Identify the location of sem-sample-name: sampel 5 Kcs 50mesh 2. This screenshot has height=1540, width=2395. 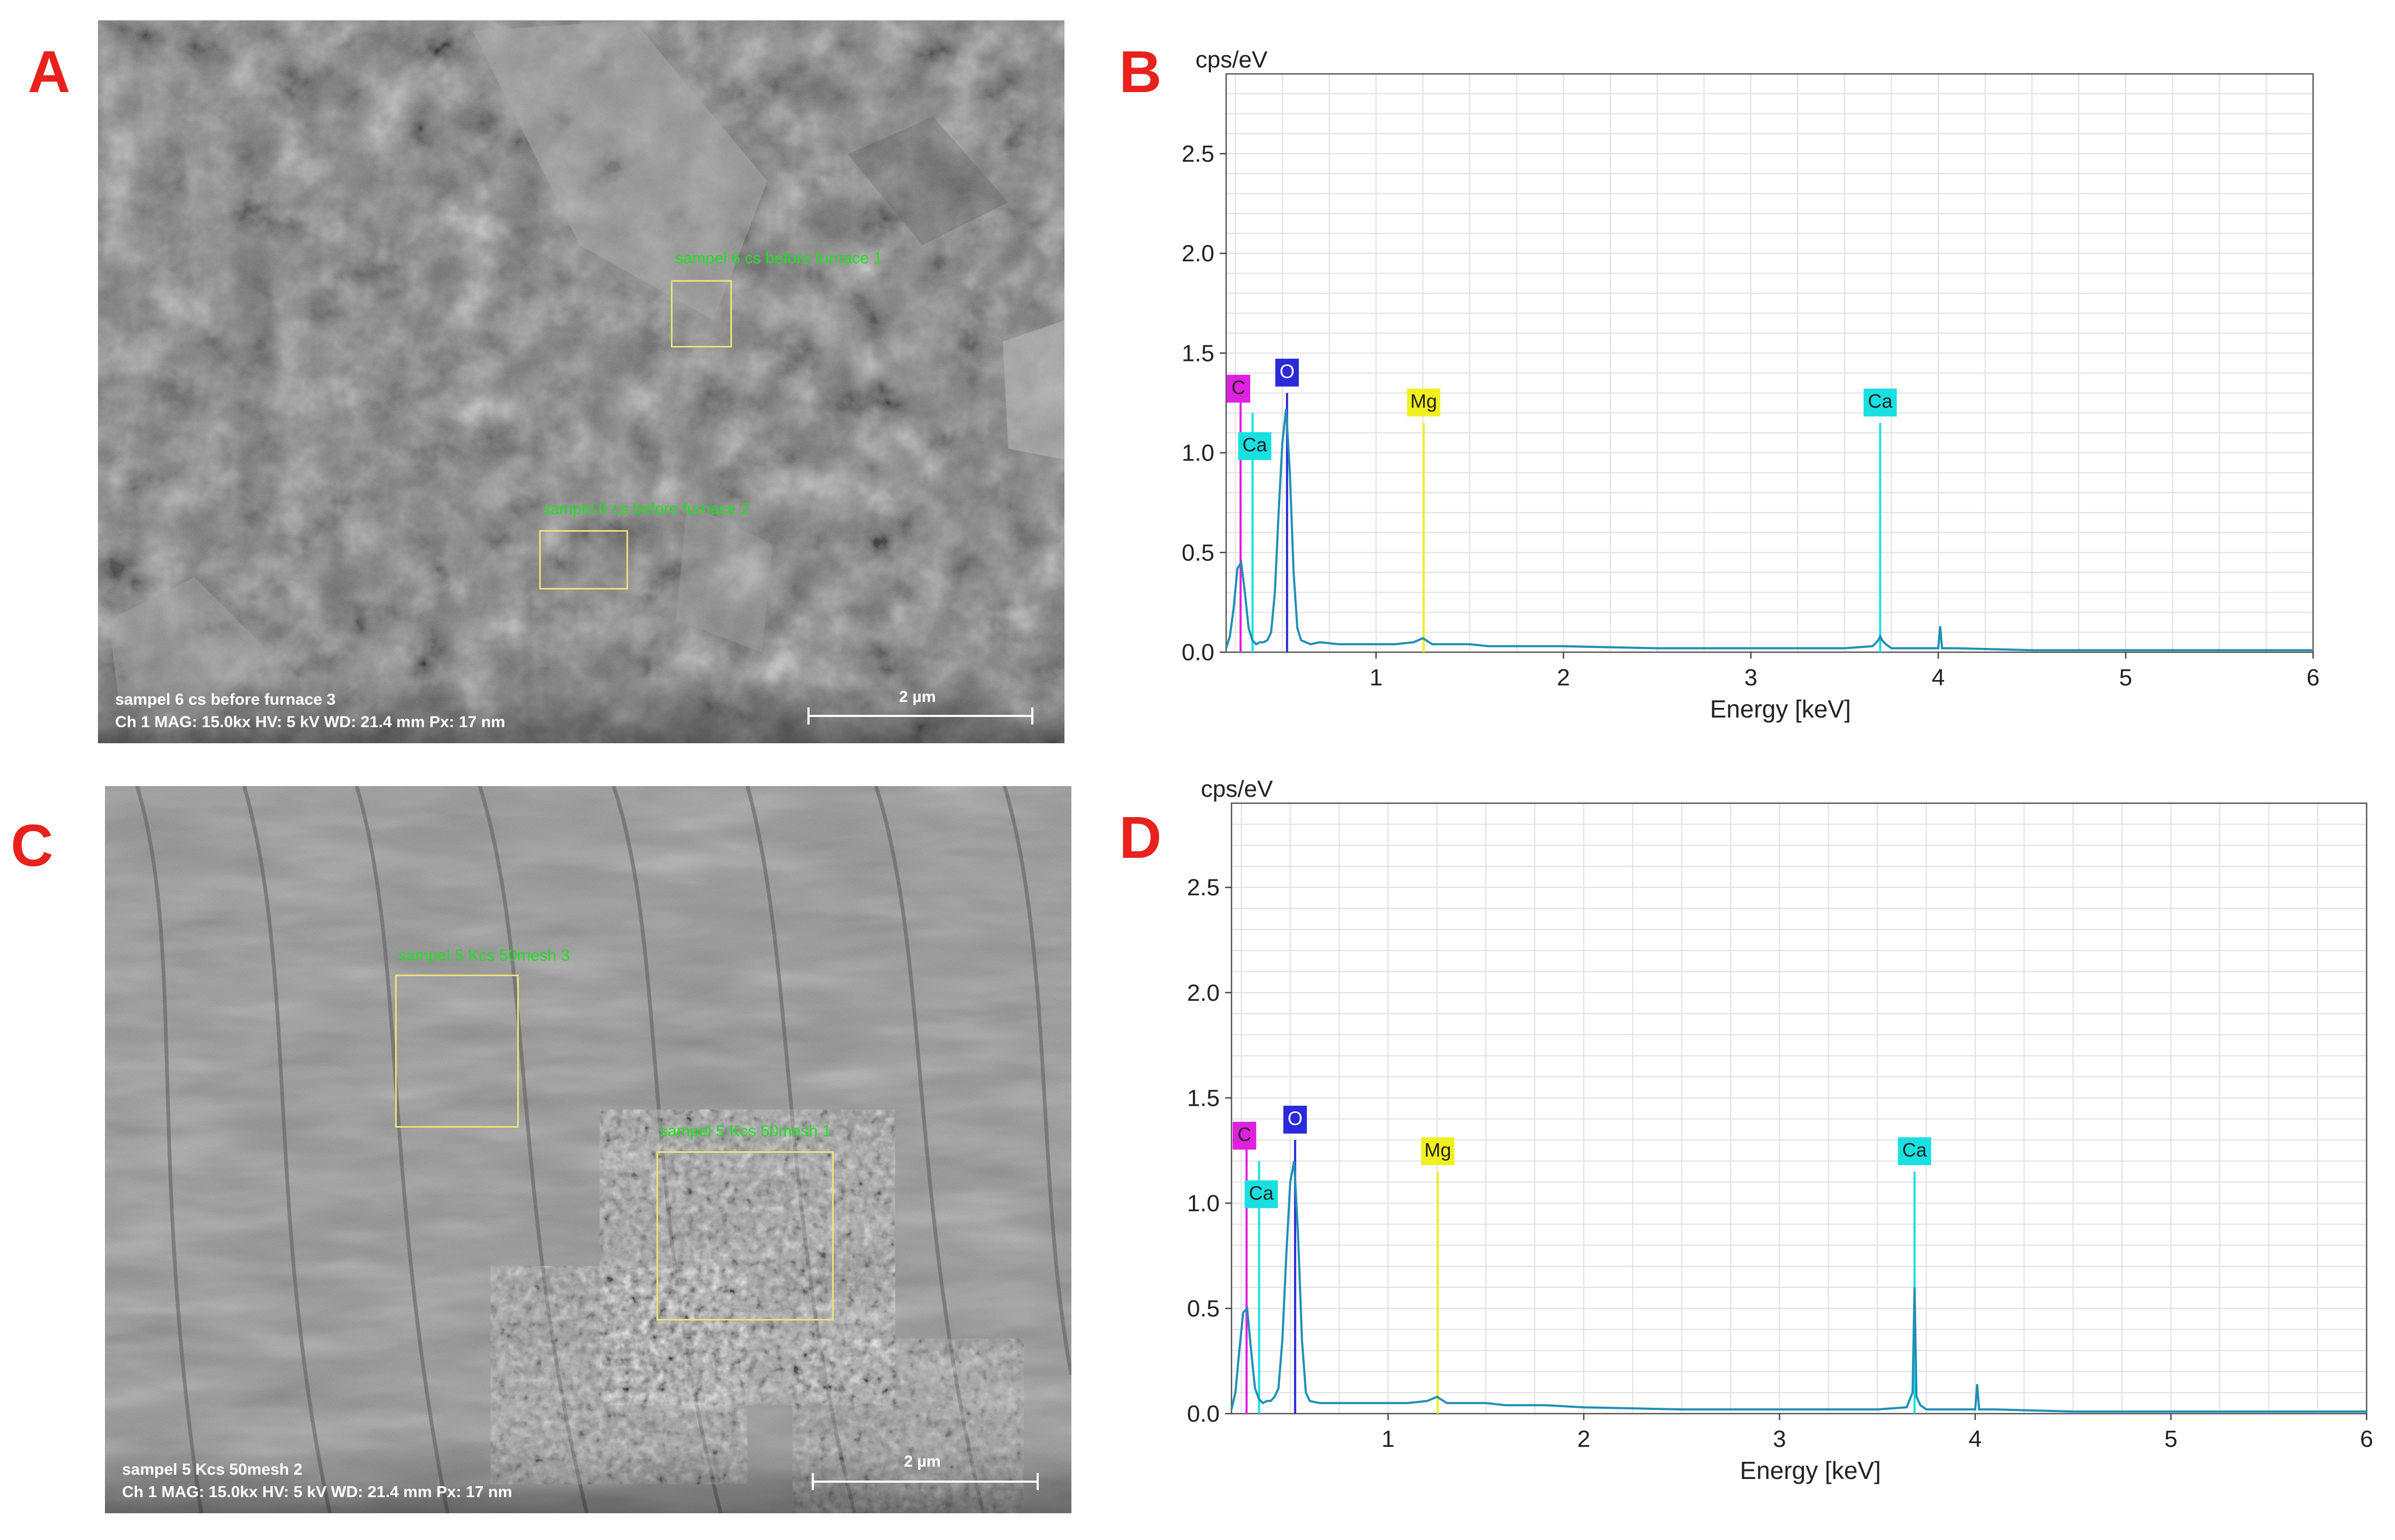
(212, 1470).